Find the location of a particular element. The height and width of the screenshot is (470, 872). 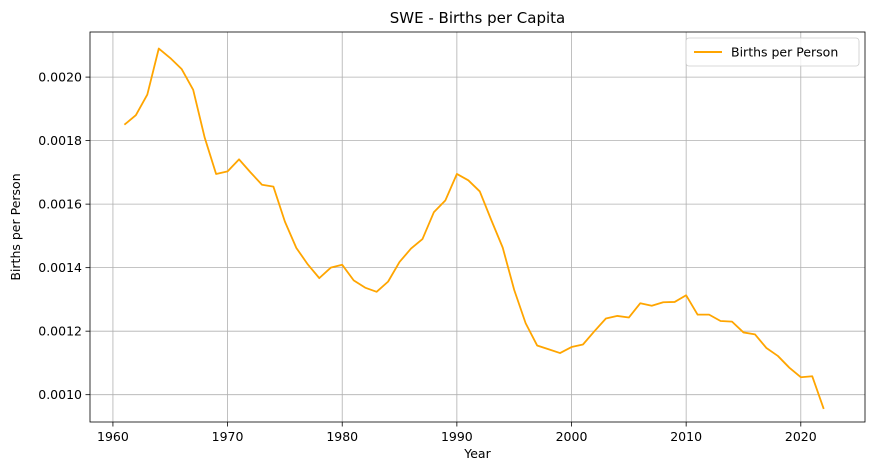

y-tick-label: 0.0016 is located at coordinates (60, 204).